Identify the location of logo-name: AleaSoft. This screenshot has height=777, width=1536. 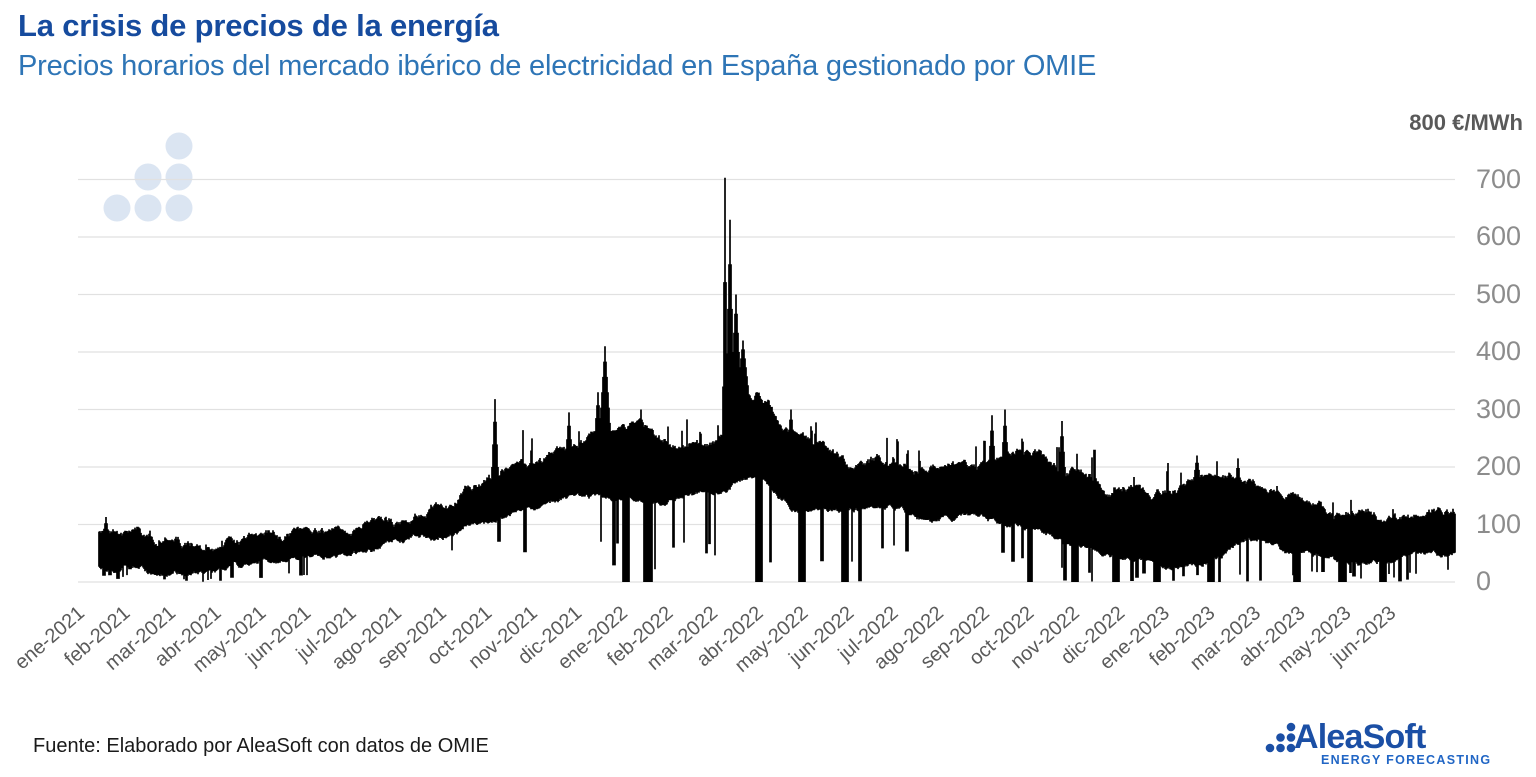
(1360, 737).